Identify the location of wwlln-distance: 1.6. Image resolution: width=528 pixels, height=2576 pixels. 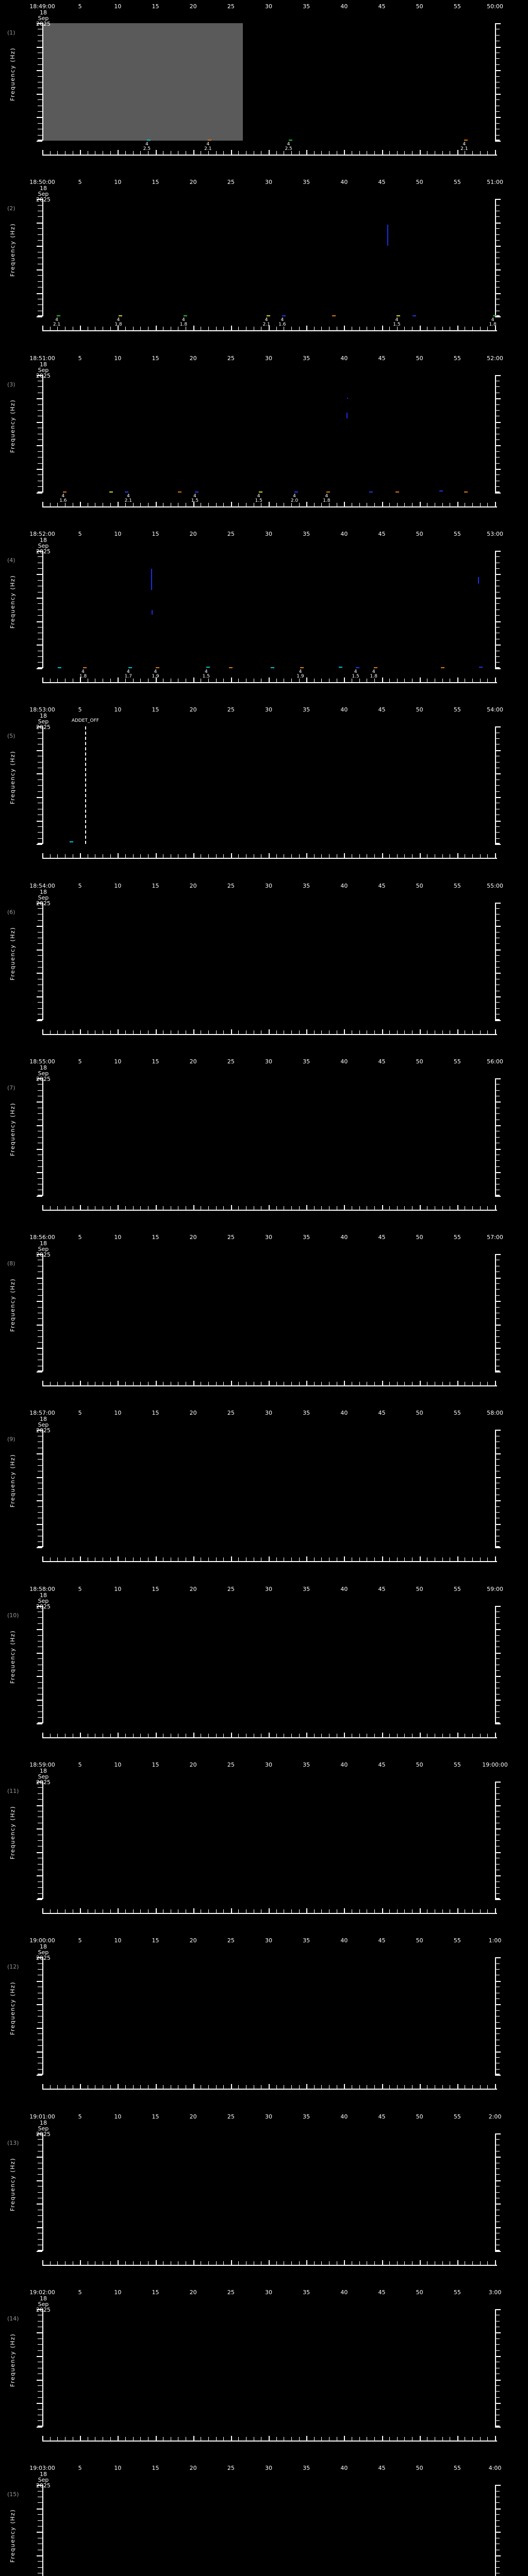
(63, 500).